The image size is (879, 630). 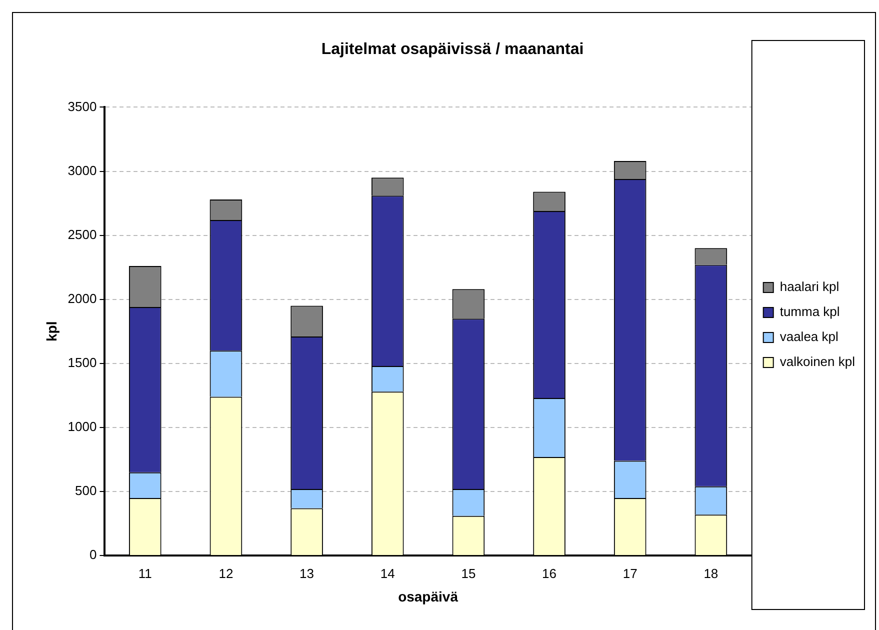 What do you see at coordinates (809, 336) in the screenshot?
I see `legend-label: vaalea kpl` at bounding box center [809, 336].